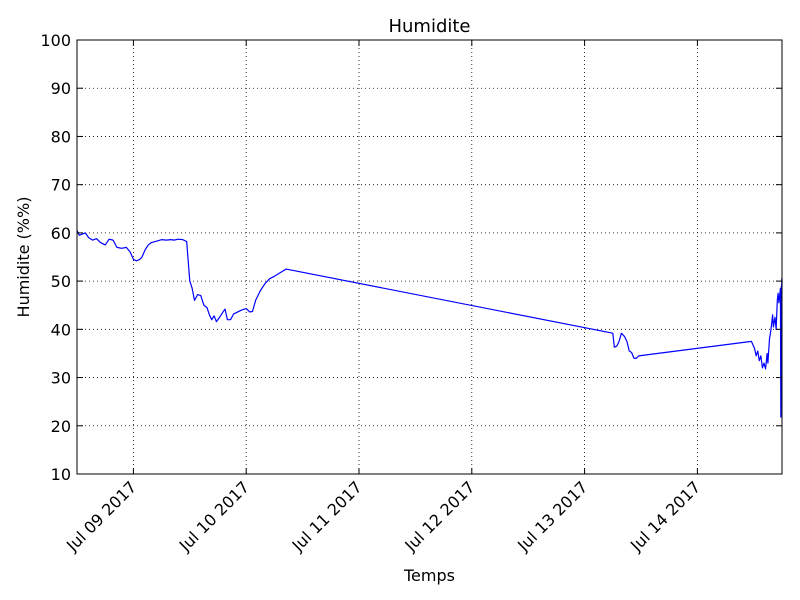 Image resolution: width=800 pixels, height=600 pixels. I want to click on x-tick-label: Jul 11 2017, so click(327, 516).